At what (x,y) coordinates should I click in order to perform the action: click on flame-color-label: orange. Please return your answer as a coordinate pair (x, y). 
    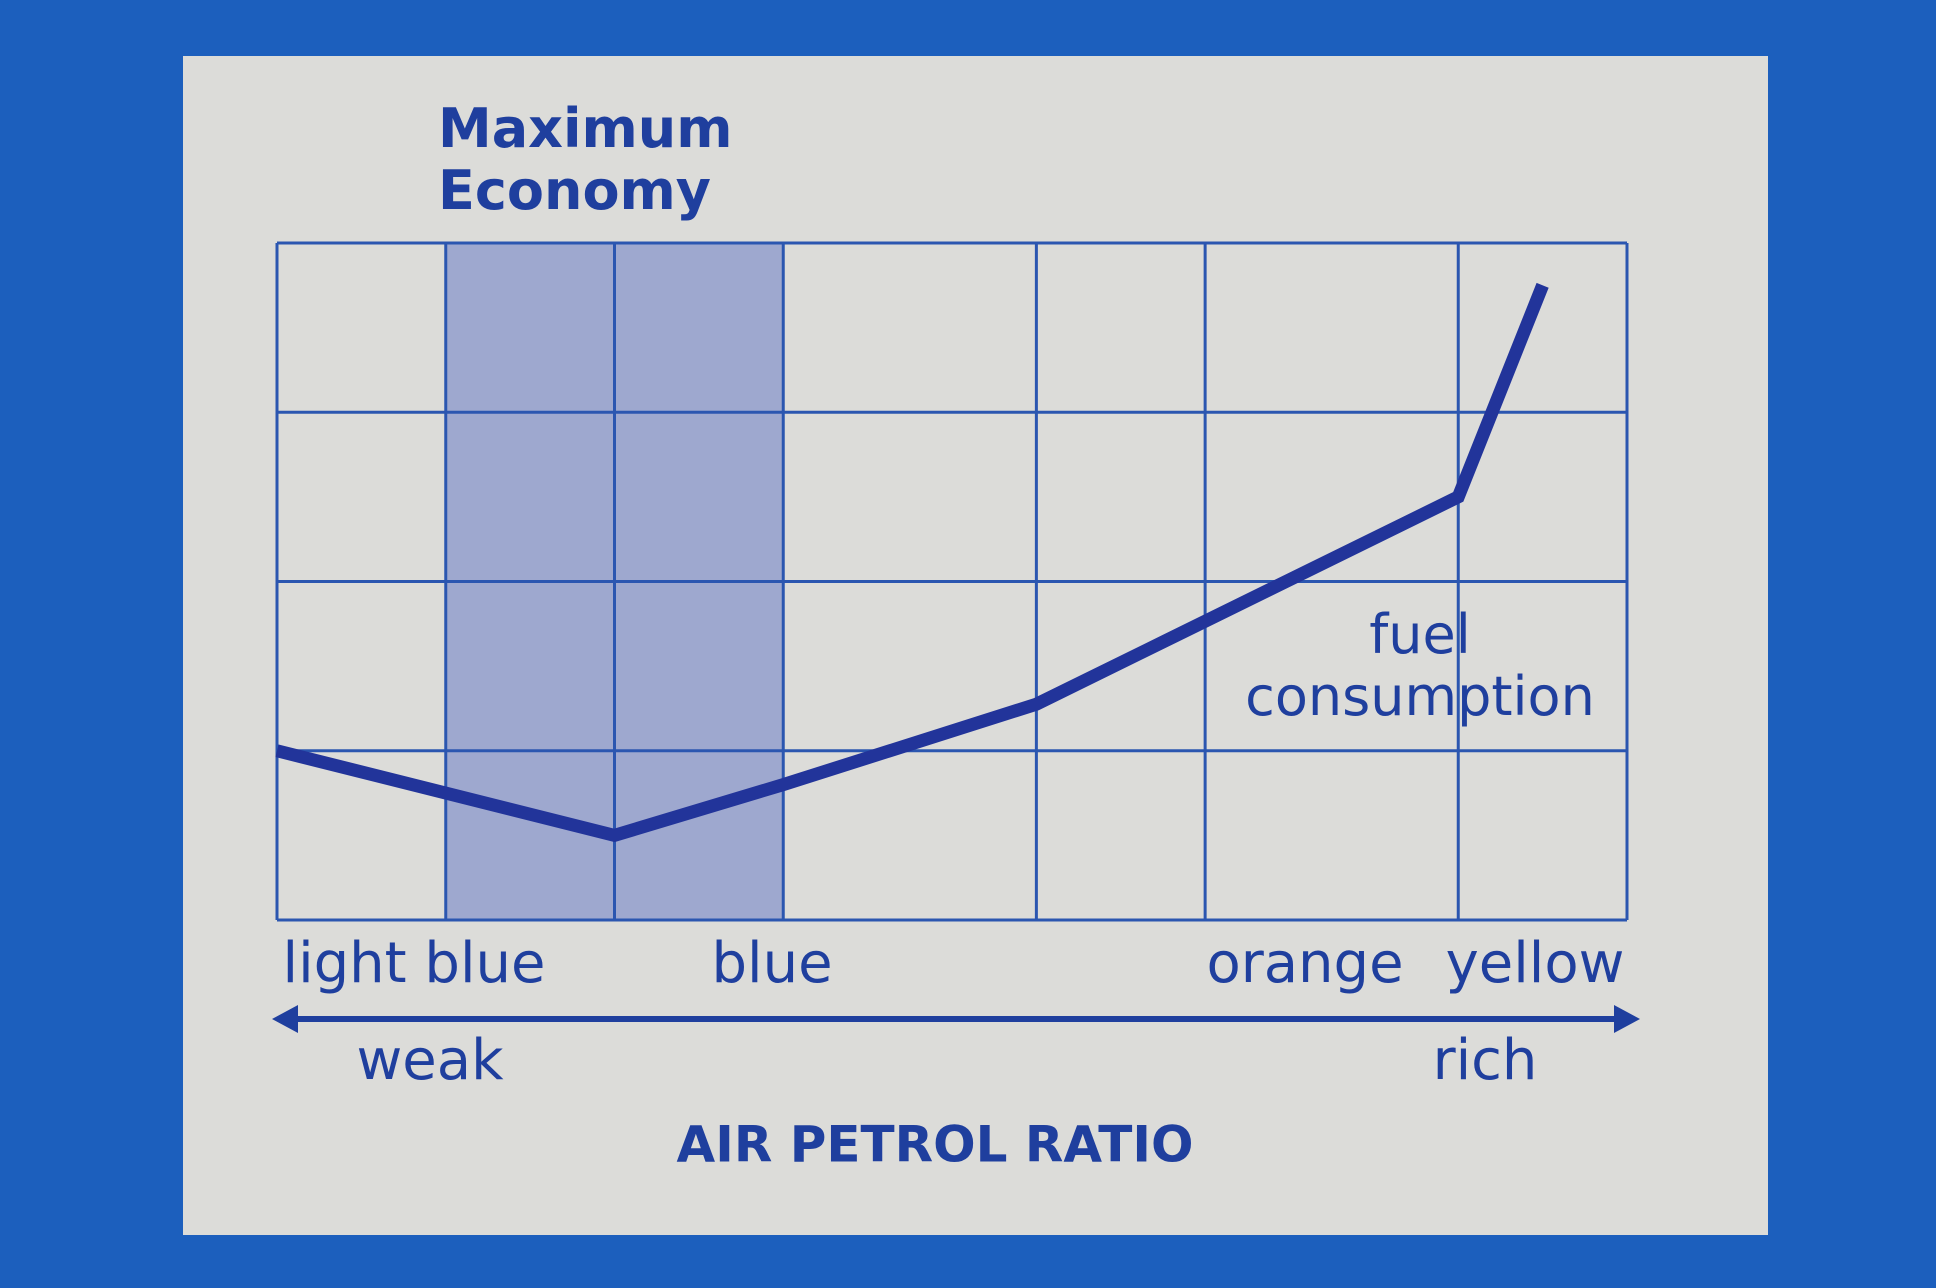
    Looking at the image, I should click on (1304, 963).